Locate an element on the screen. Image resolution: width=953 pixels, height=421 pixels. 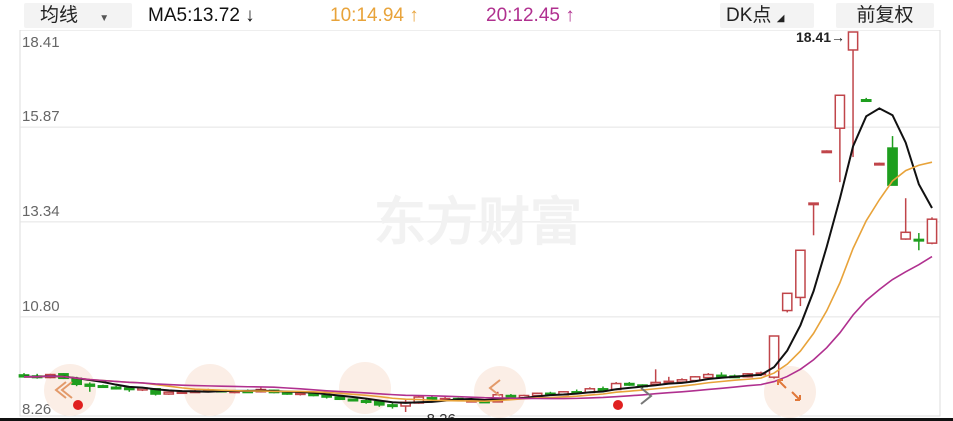
ma-selector-dropdown: 均线 ▼ is located at coordinates (78, 15).